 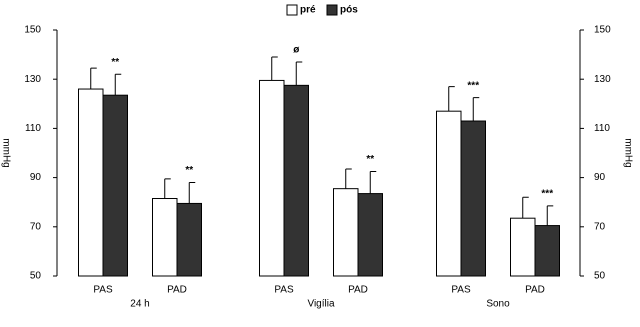 What do you see at coordinates (296, 50) in the screenshot?
I see `annotation: ø` at bounding box center [296, 50].